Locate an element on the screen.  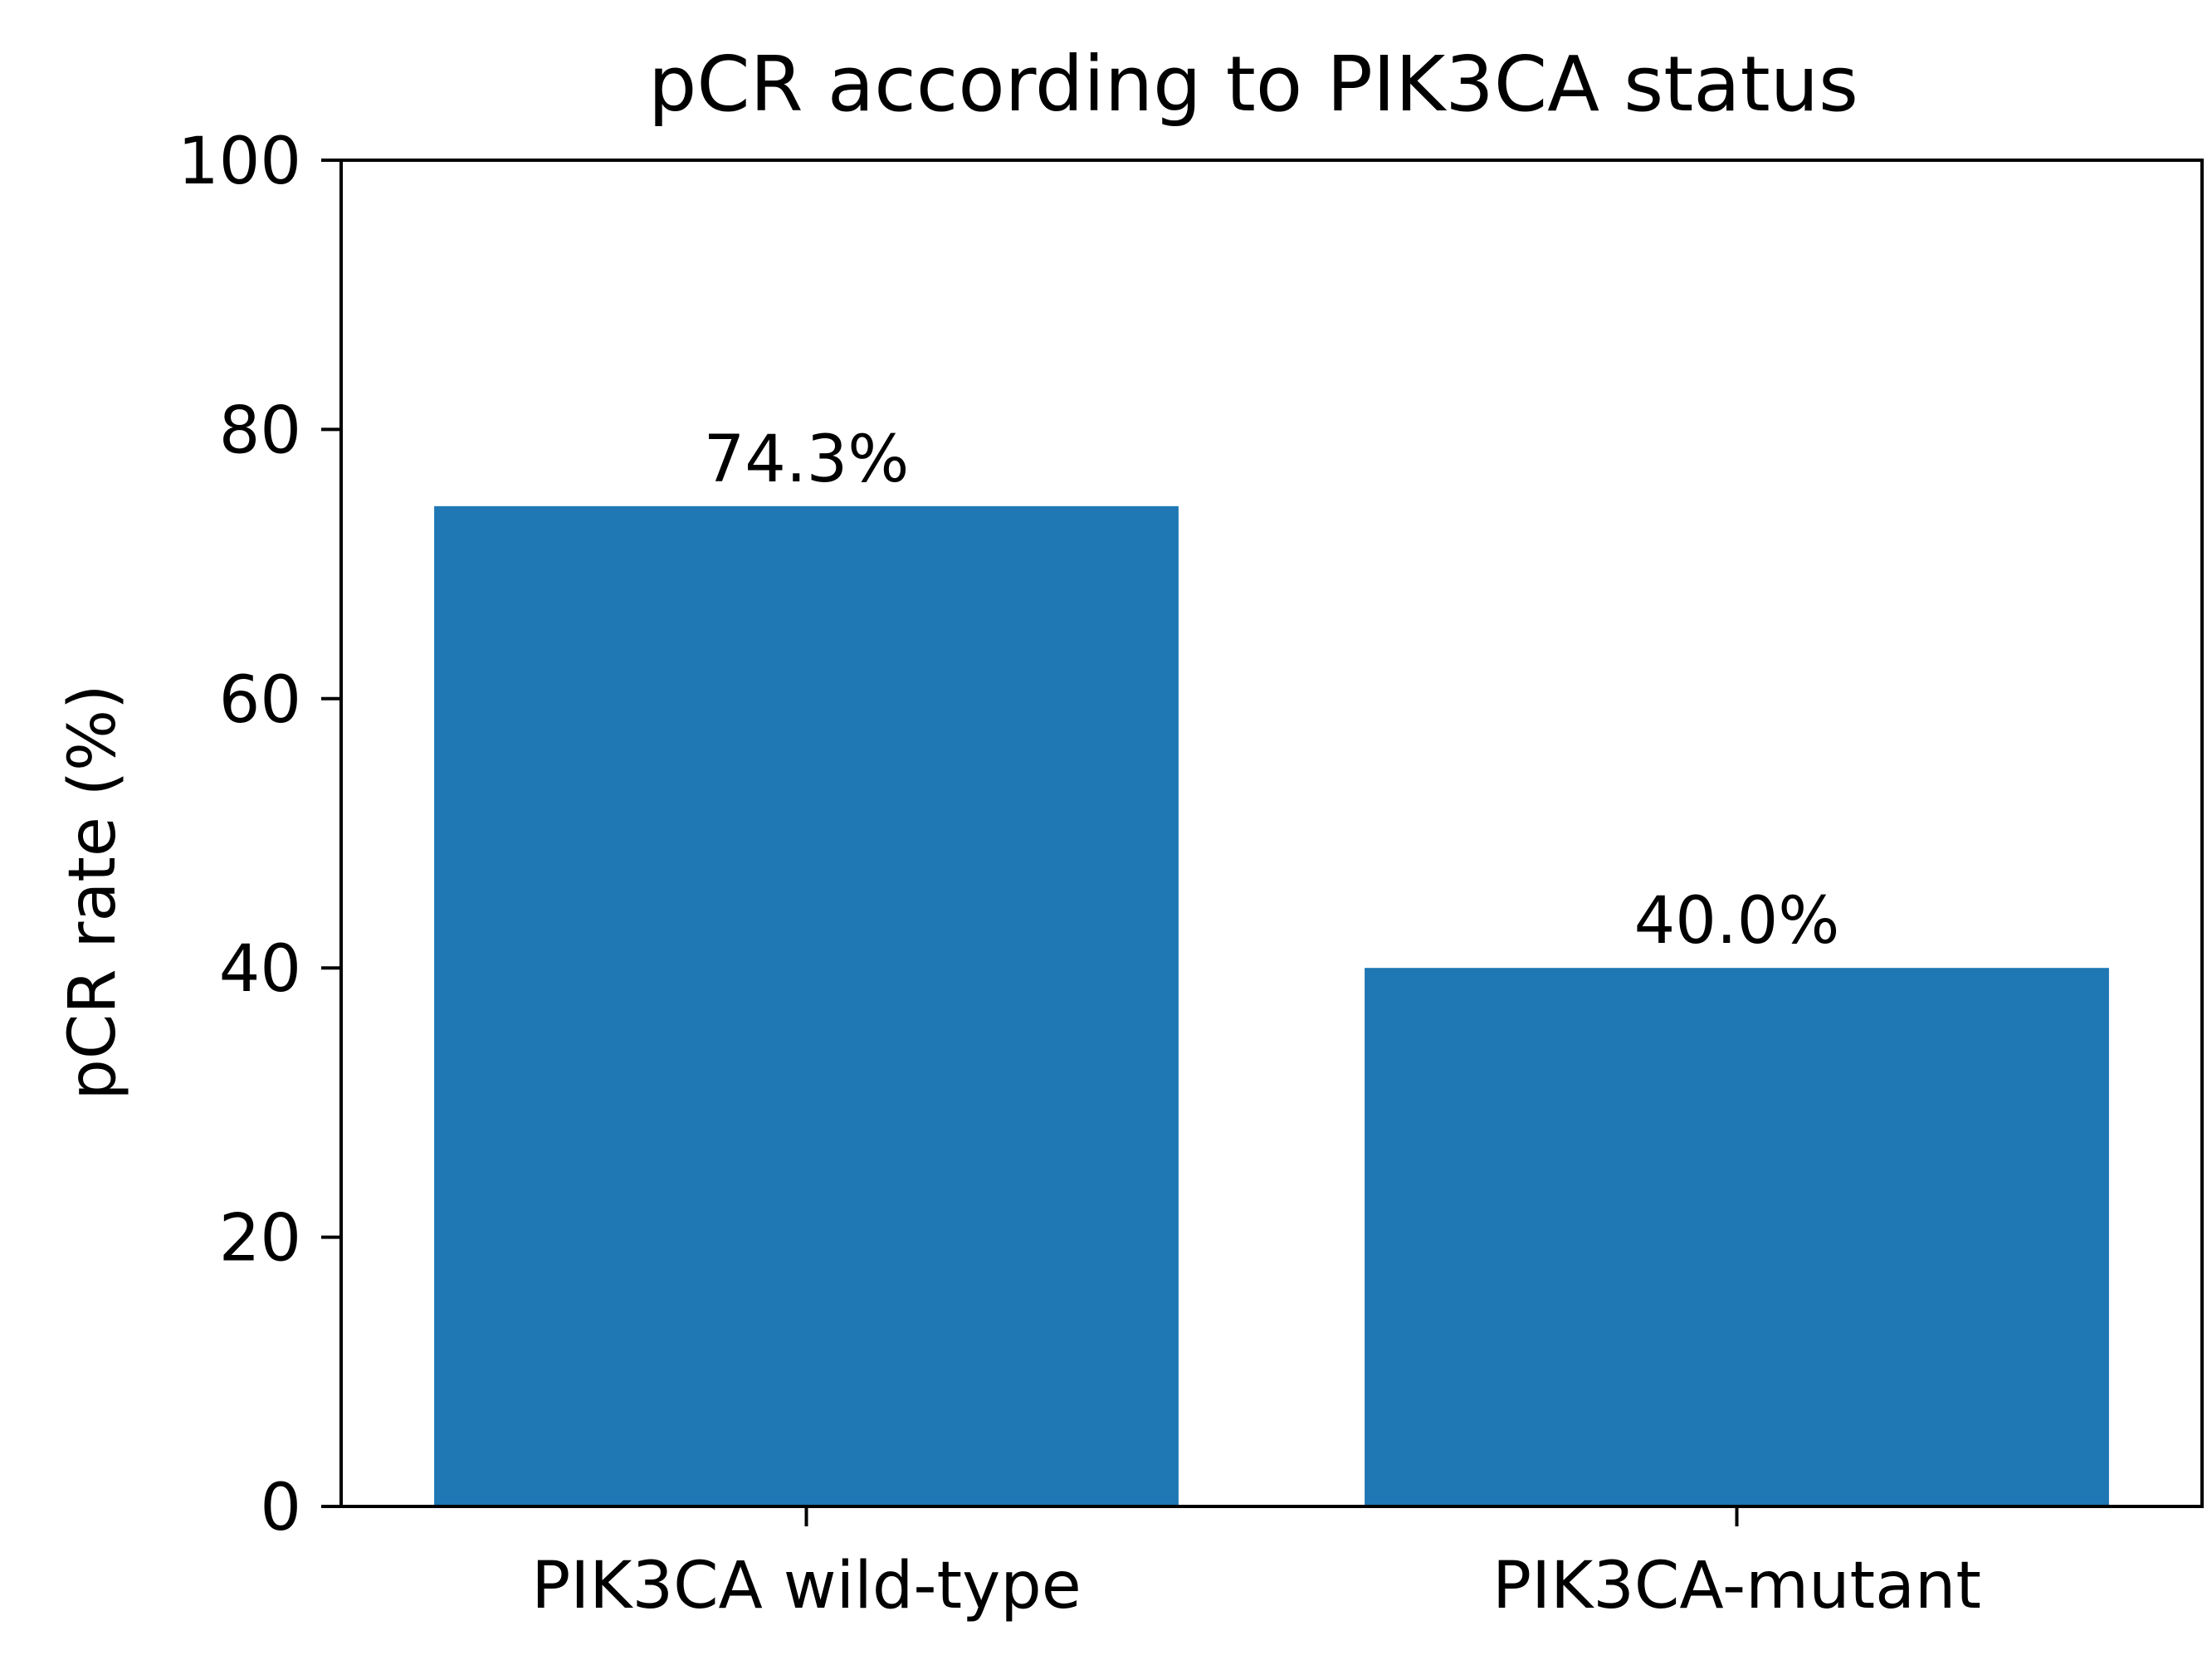
y-tick-label-3: 60 is located at coordinates (260, 700).